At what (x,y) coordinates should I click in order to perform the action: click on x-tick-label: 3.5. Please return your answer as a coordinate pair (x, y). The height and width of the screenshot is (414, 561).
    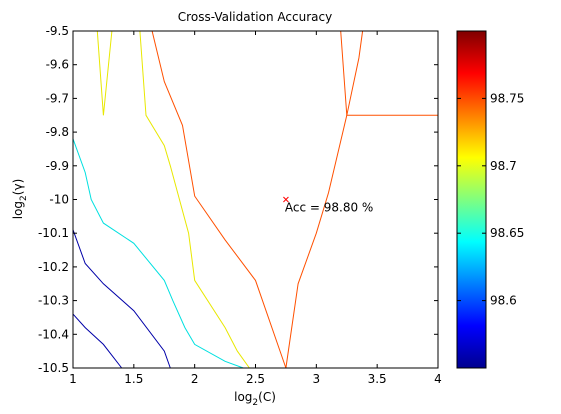
    Looking at the image, I should click on (377, 379).